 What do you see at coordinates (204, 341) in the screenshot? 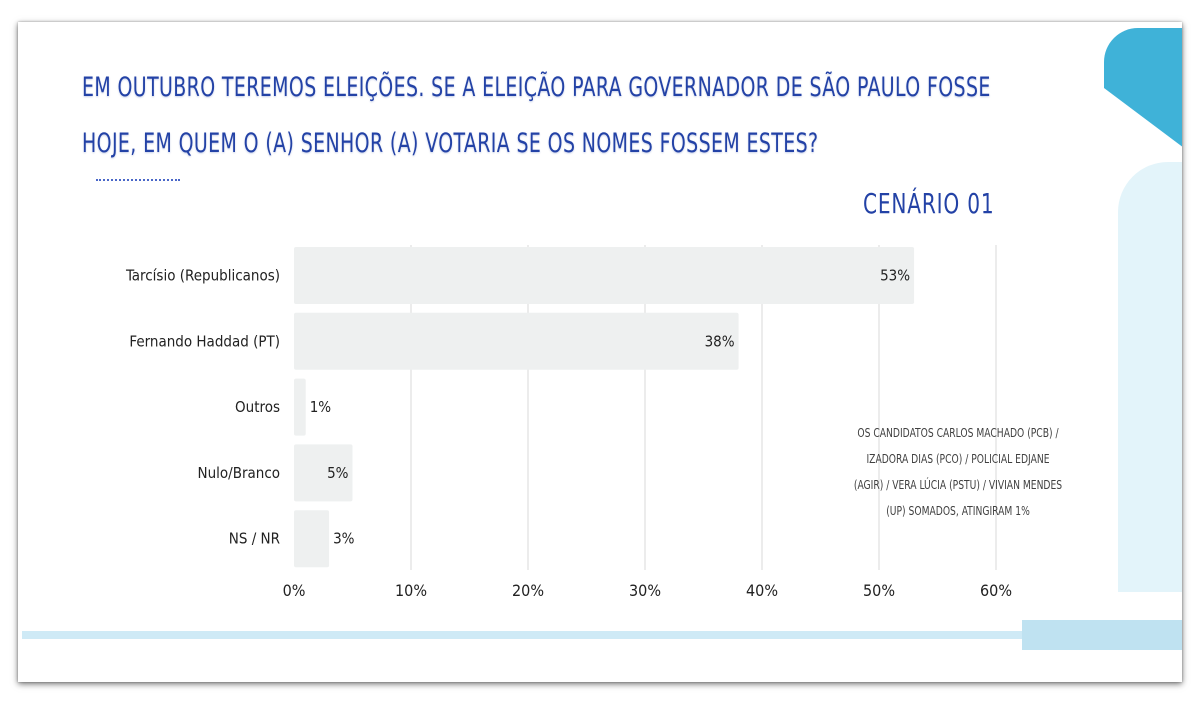
I see `category-label: Fernando Haddad (PT)` at bounding box center [204, 341].